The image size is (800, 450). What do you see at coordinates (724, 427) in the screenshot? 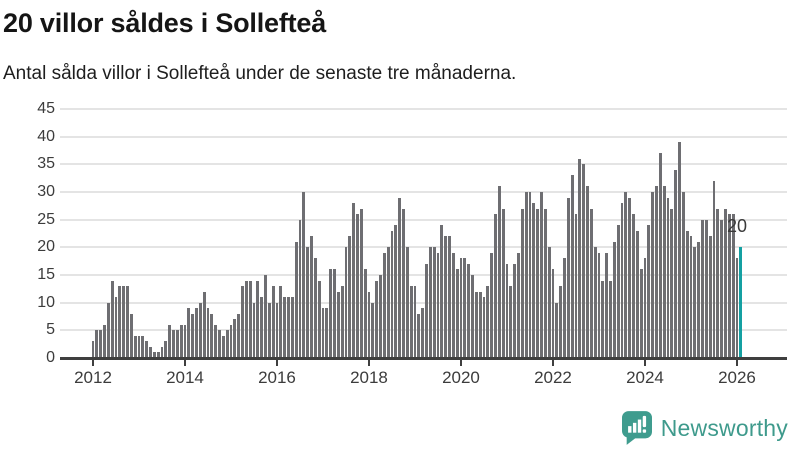
I see `brand-name: Newsworthy` at bounding box center [724, 427].